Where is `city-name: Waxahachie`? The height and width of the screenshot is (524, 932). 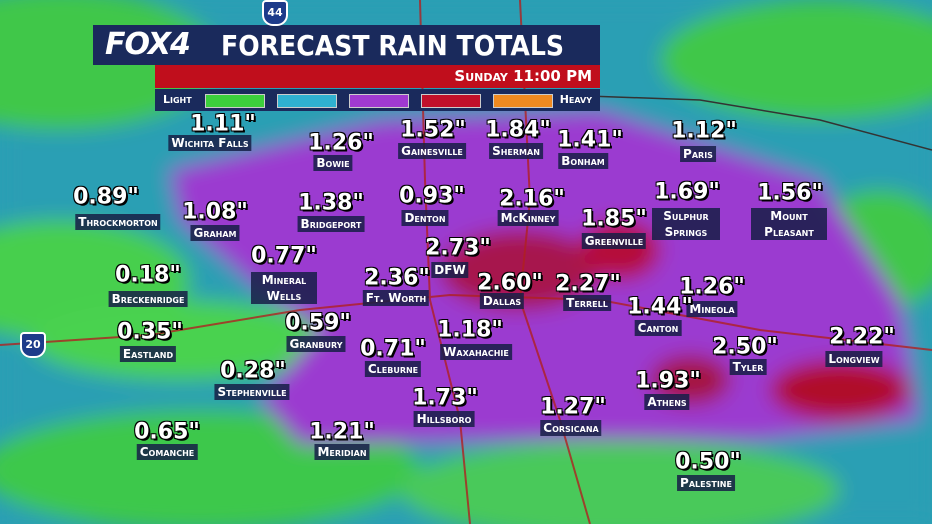 city-name: Waxahachie is located at coordinates (476, 352).